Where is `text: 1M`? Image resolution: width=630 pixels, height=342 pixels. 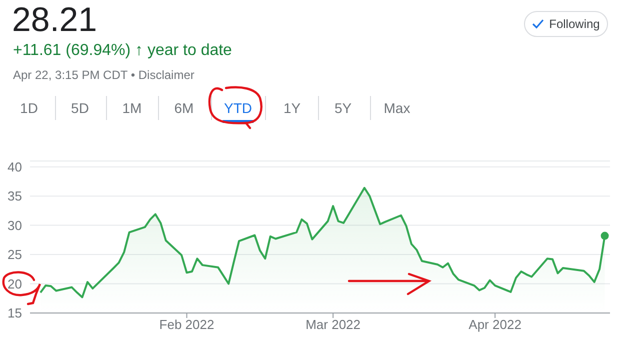
text: 1M is located at coordinates (132, 108).